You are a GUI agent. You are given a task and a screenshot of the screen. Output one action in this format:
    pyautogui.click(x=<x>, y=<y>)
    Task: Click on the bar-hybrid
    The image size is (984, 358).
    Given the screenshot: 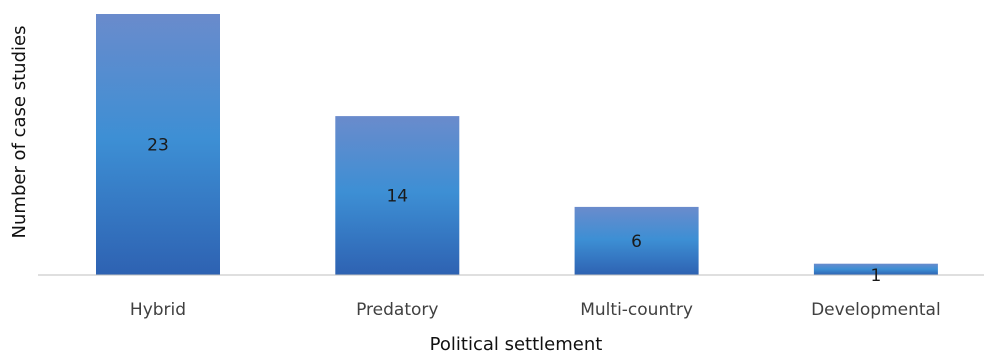 What is the action you would take?
    pyautogui.click(x=158, y=144)
    